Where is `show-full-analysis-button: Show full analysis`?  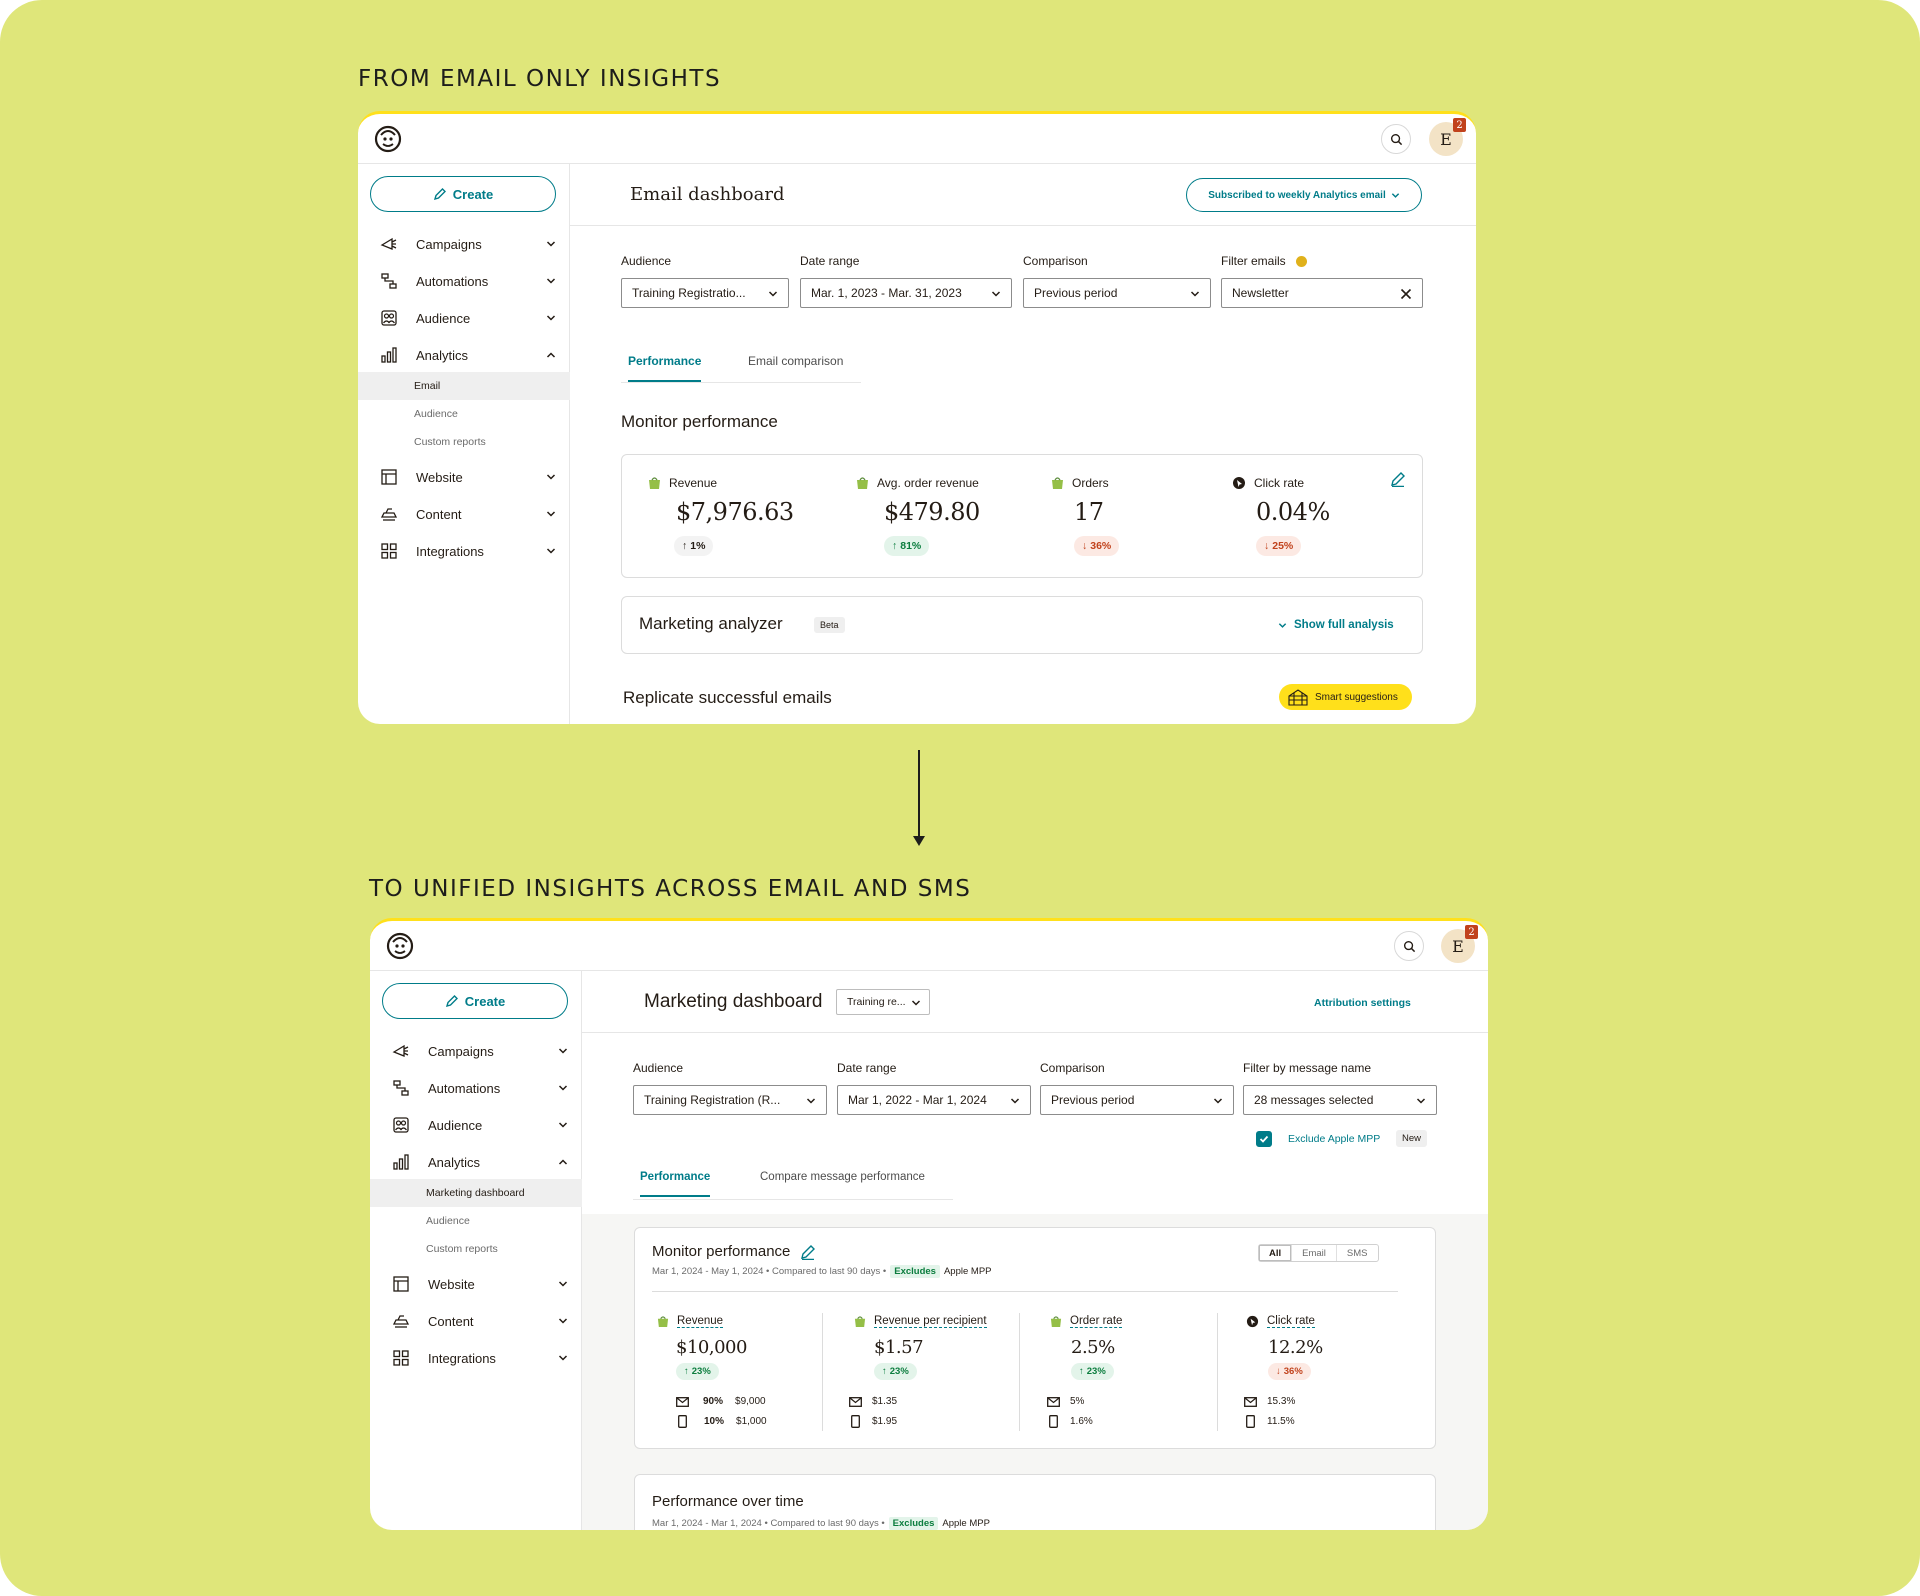
show-full-analysis-button: Show full analysis is located at coordinates (1336, 625).